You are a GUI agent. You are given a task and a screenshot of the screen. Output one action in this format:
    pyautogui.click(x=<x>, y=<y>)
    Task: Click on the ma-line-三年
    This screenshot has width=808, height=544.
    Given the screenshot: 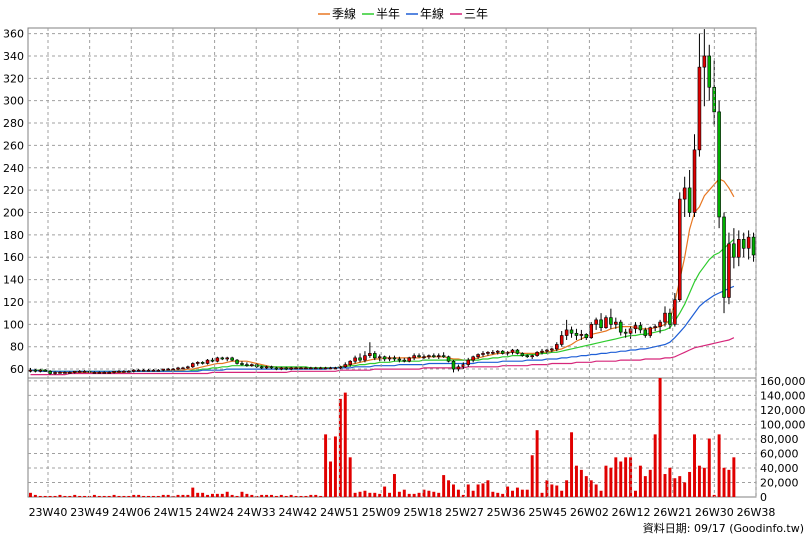 What is the action you would take?
    pyautogui.click(x=382, y=356)
    